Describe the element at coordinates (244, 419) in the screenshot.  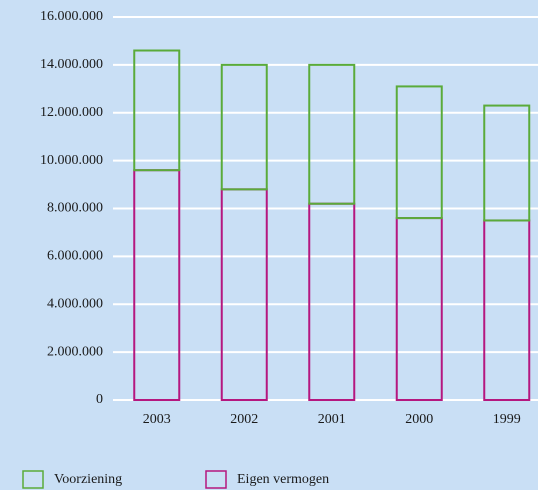
I see `x-tick-label: 2002` at that location.